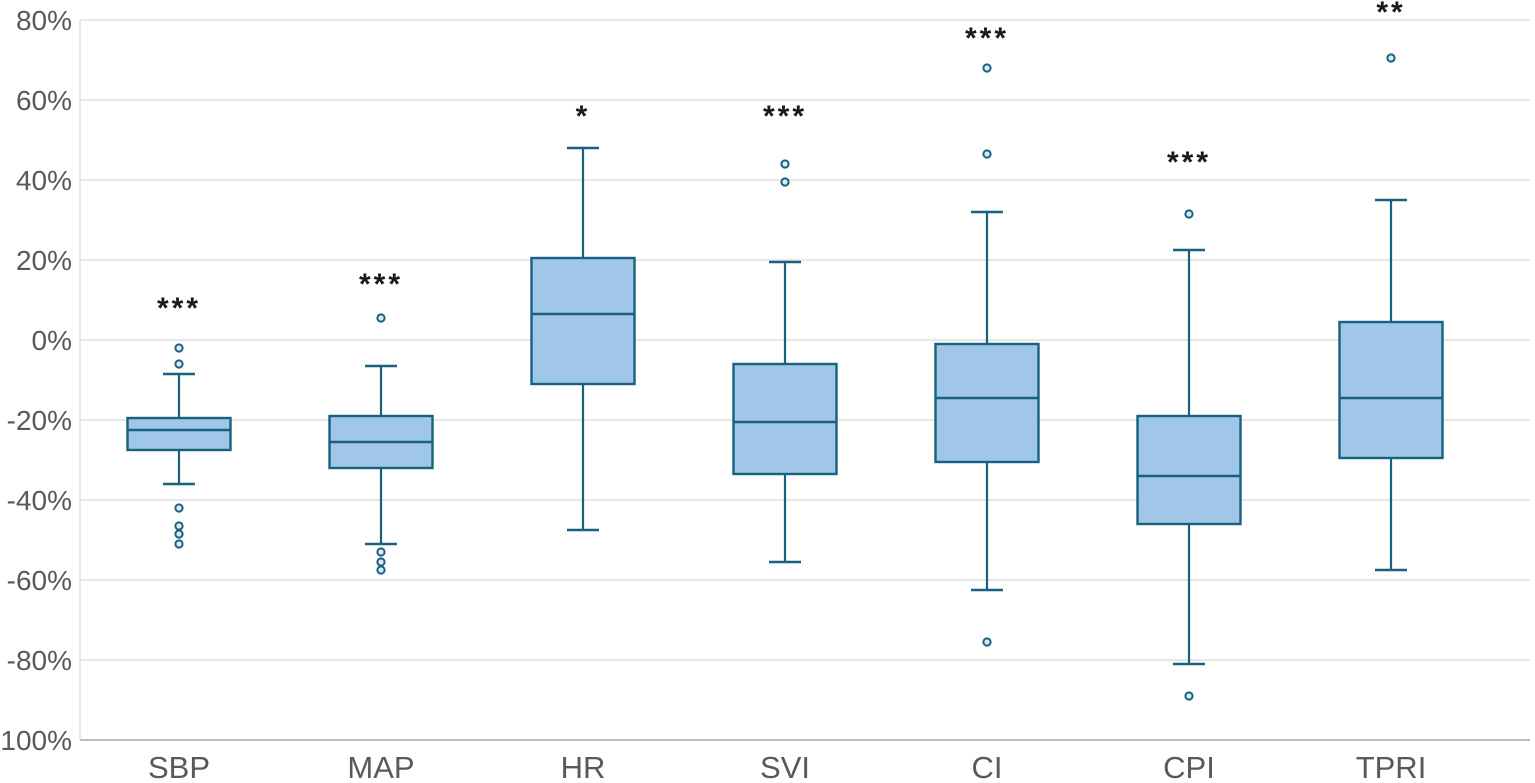 The width and height of the screenshot is (1535, 783). I want to click on y-tick-label: 80%, so click(44, 20).